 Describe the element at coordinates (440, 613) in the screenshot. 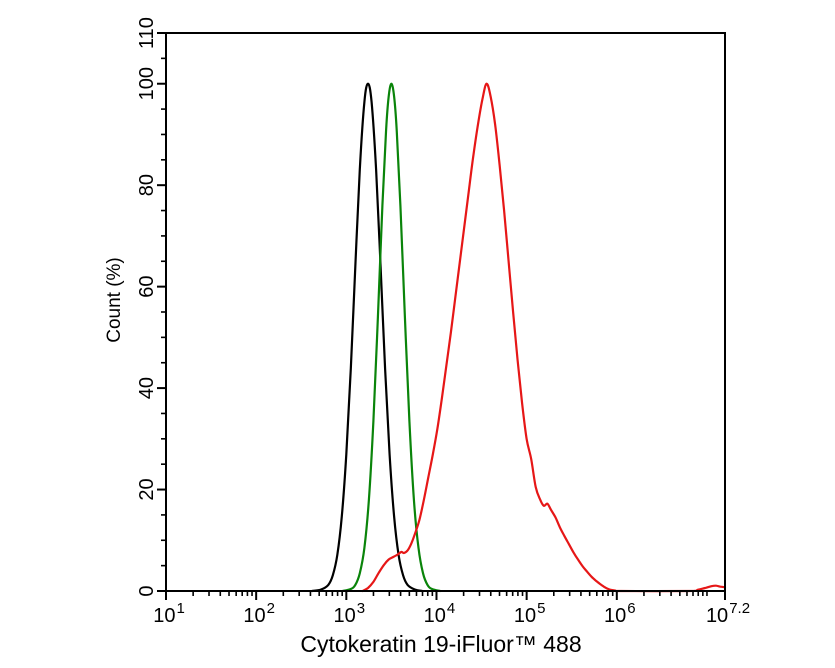

I see `x-tick-label: 10⁴` at that location.